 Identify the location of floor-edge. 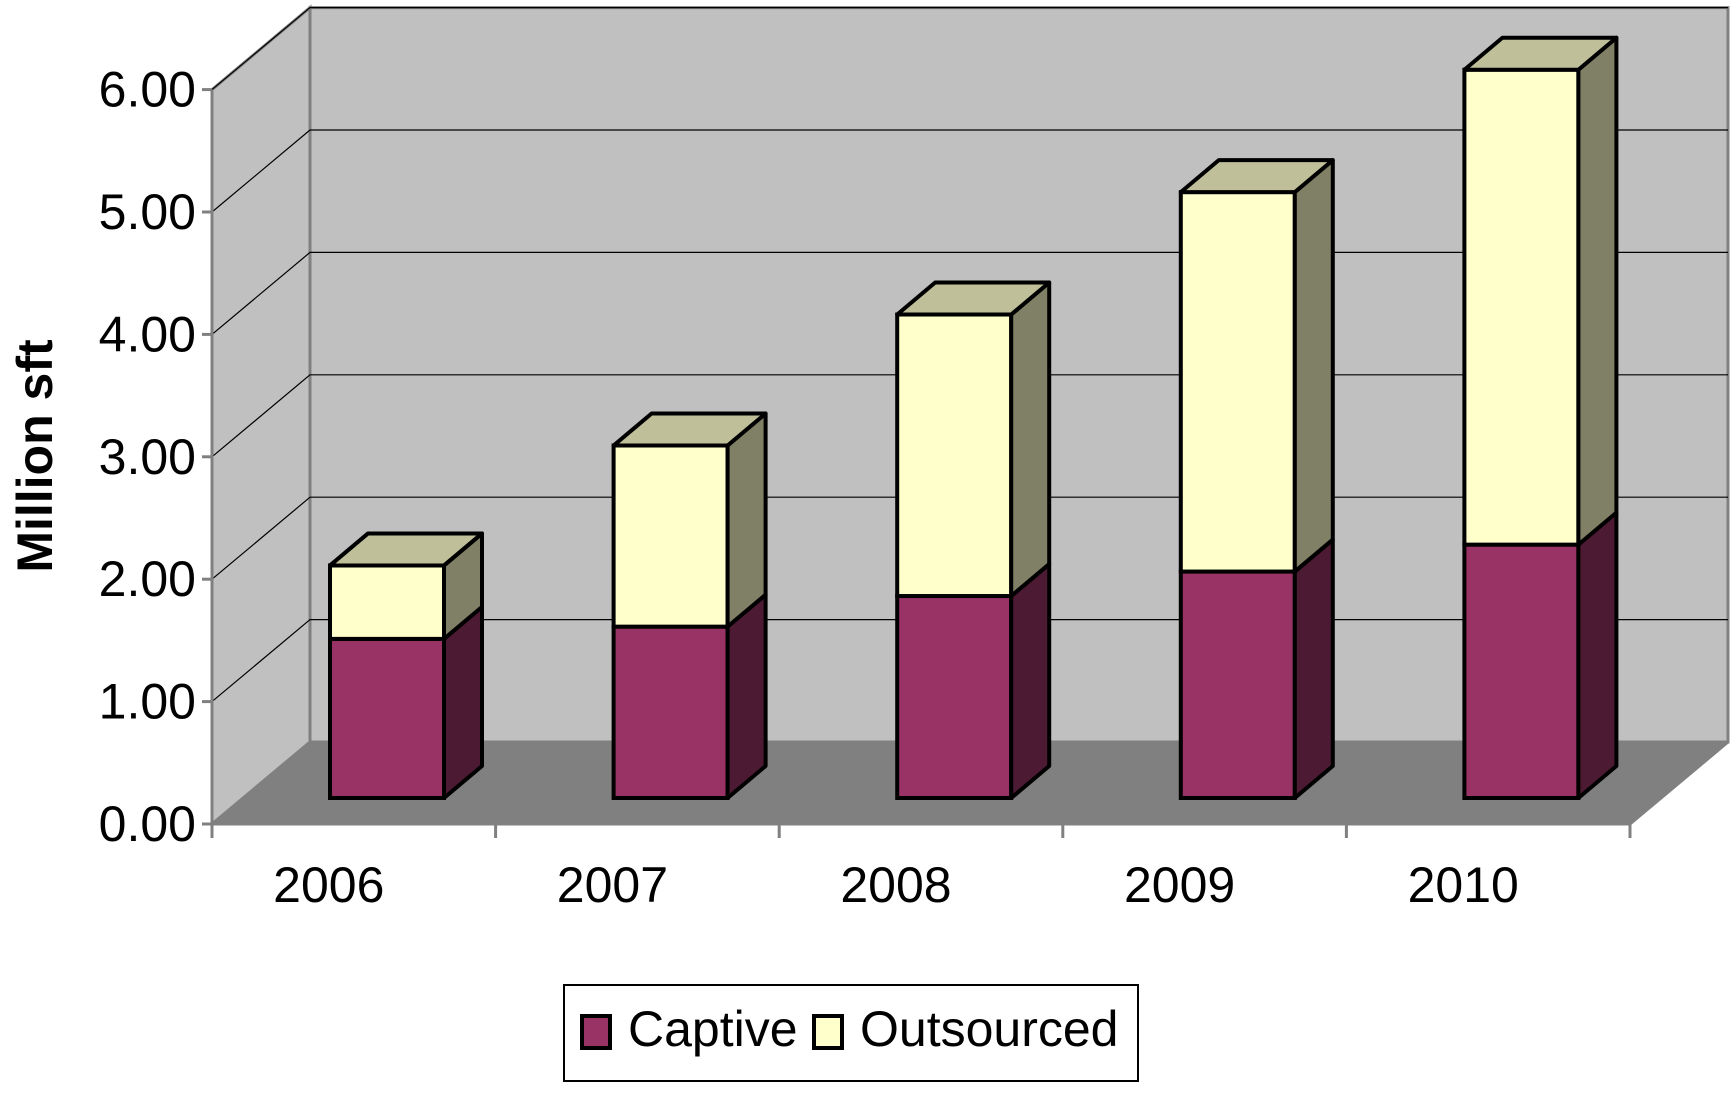
(1679, 783).